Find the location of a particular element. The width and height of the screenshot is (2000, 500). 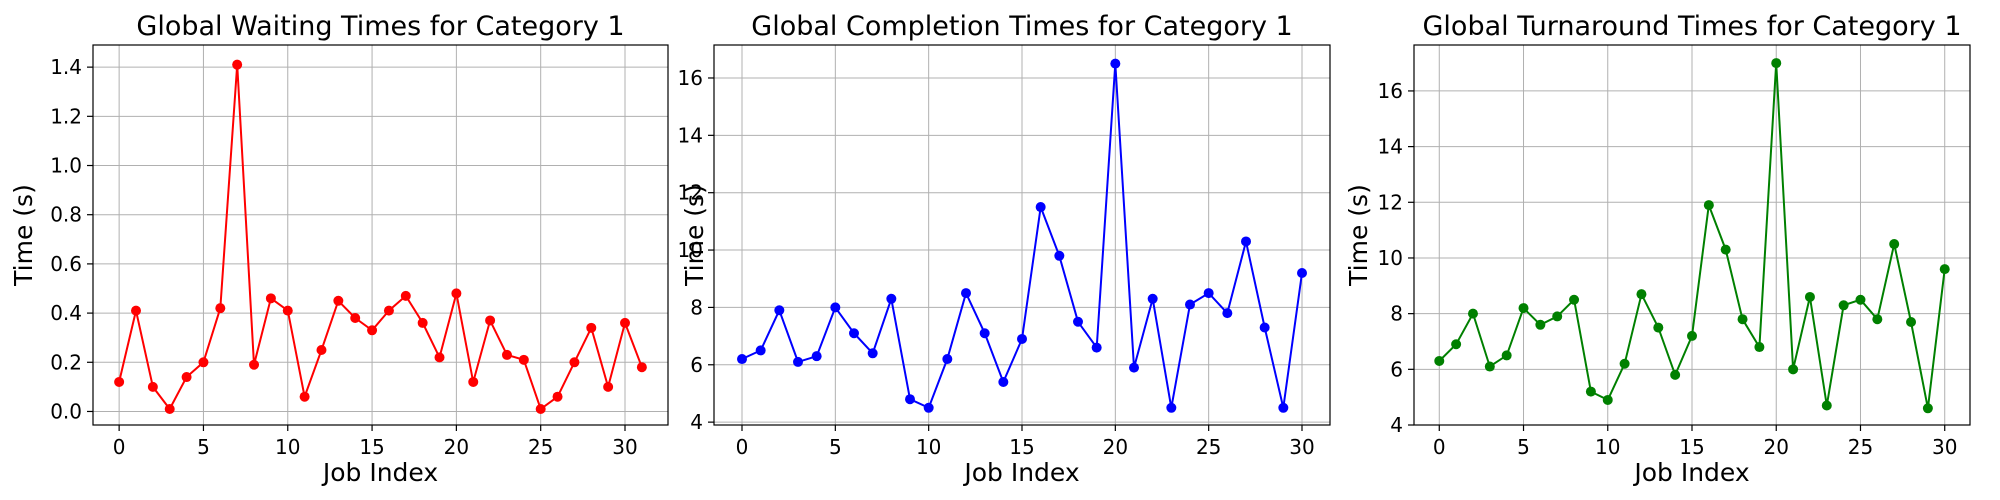

x-tick-label: 15 is located at coordinates (1021, 447).